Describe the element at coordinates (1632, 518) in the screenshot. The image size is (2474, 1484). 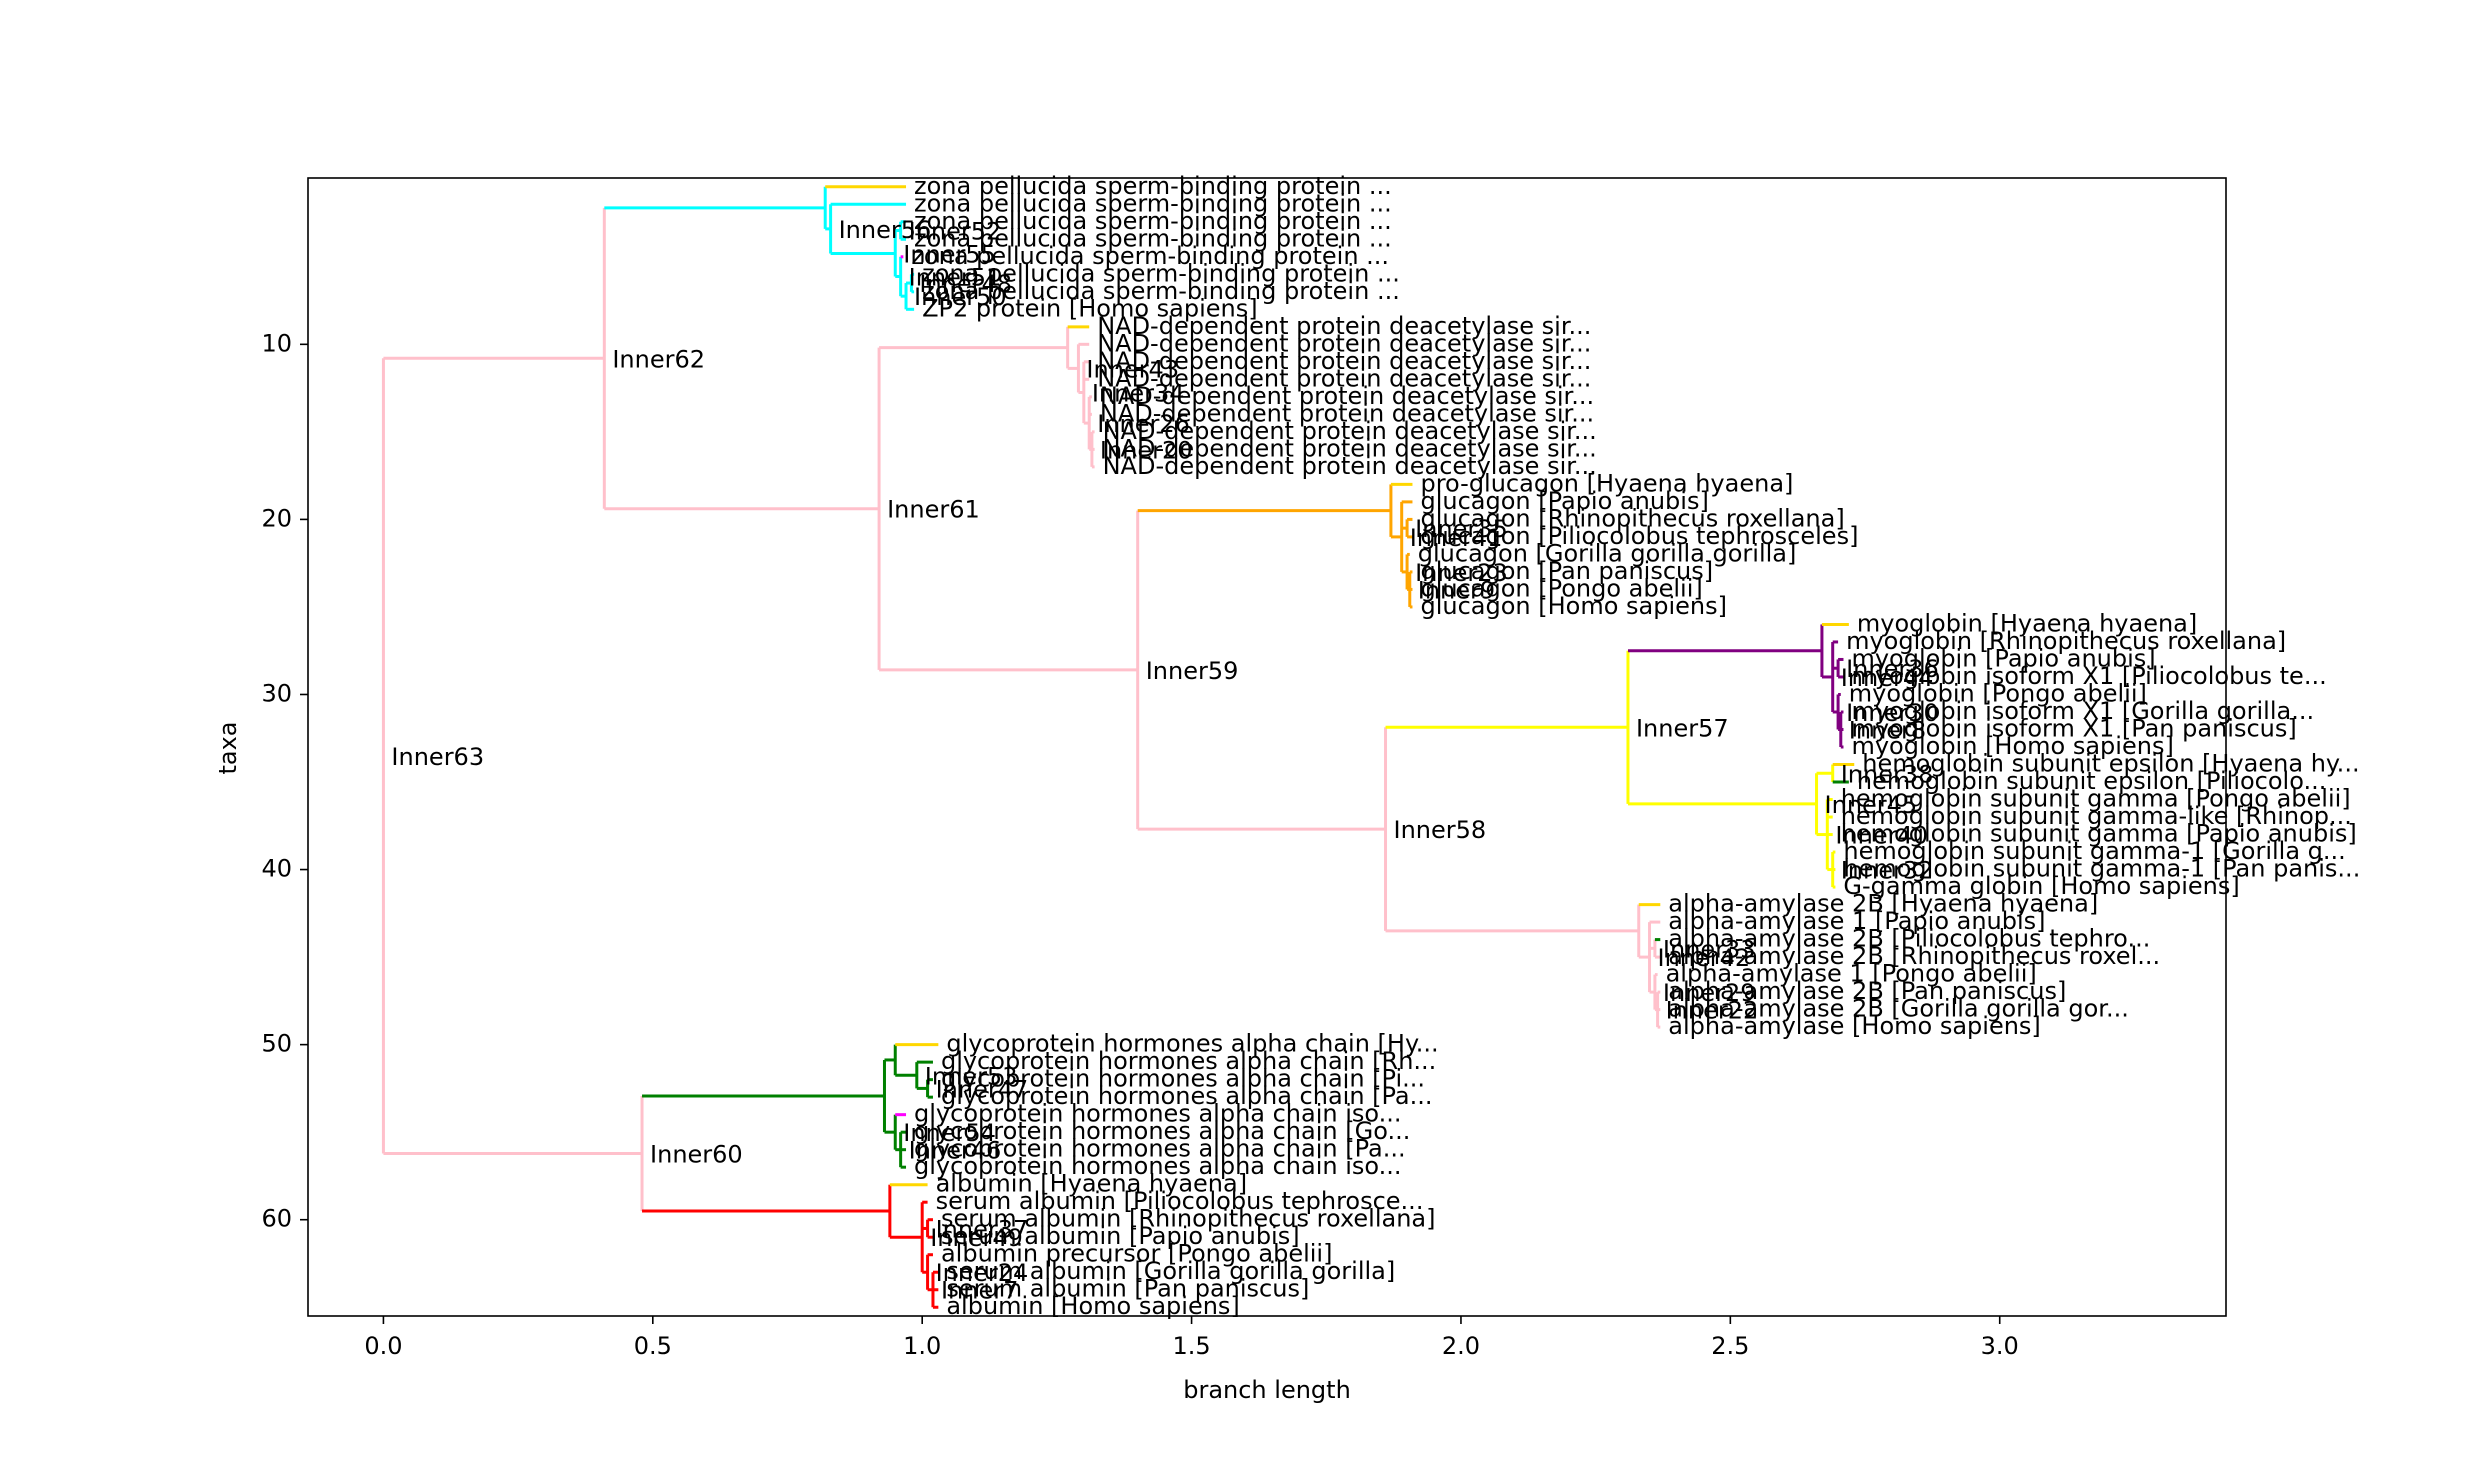
I see `leaf-label: glucagon [Rhinopithecus roxellana]` at that location.